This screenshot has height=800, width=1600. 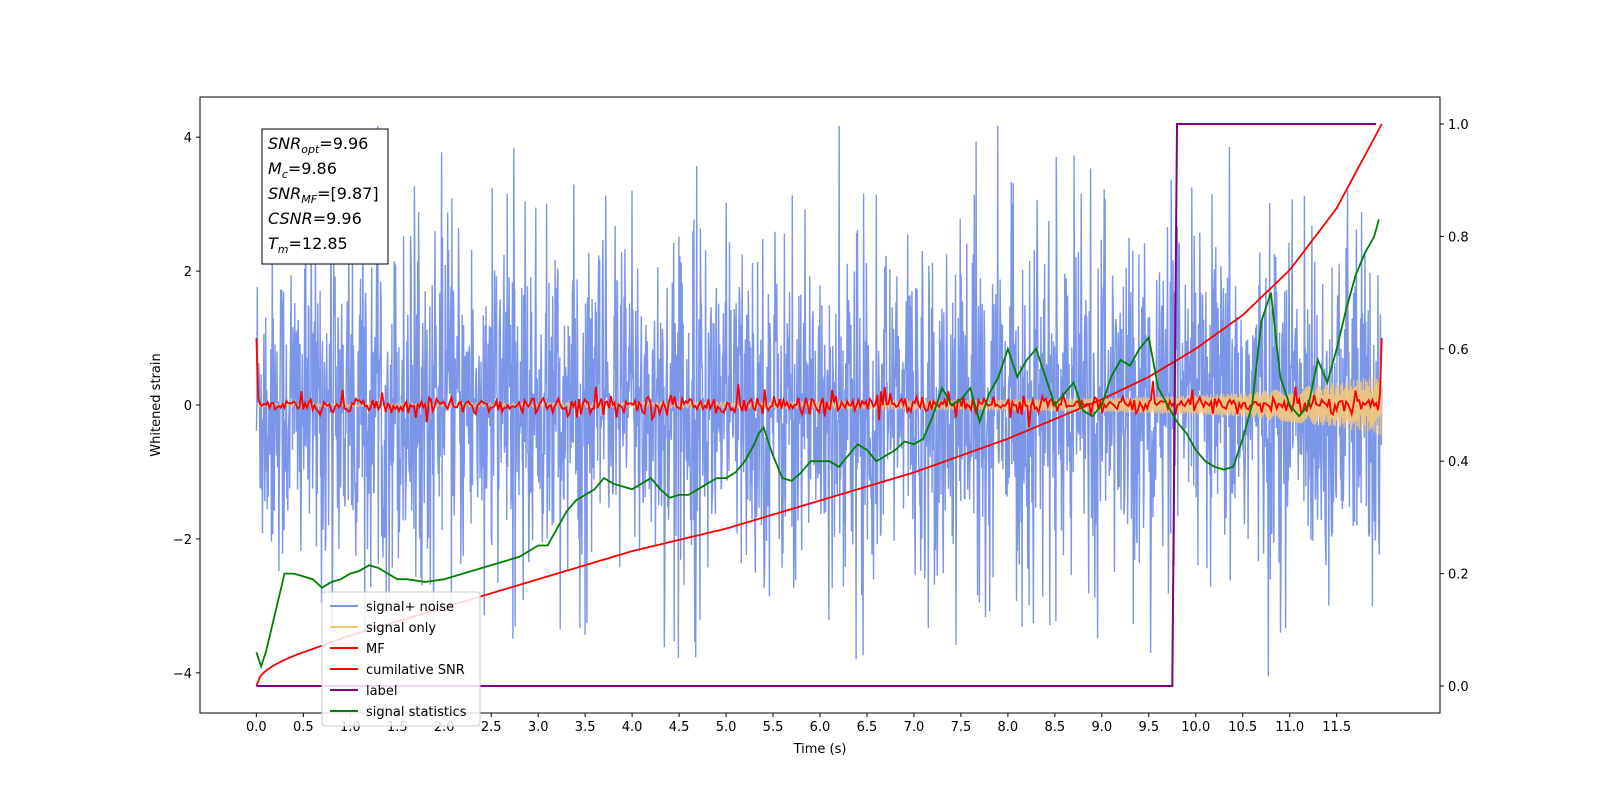 What do you see at coordinates (1454, 406) in the screenshot?
I see `y2-axis-ticks: 0.0 0.2 0.4 0.6 0.8 1.0` at bounding box center [1454, 406].